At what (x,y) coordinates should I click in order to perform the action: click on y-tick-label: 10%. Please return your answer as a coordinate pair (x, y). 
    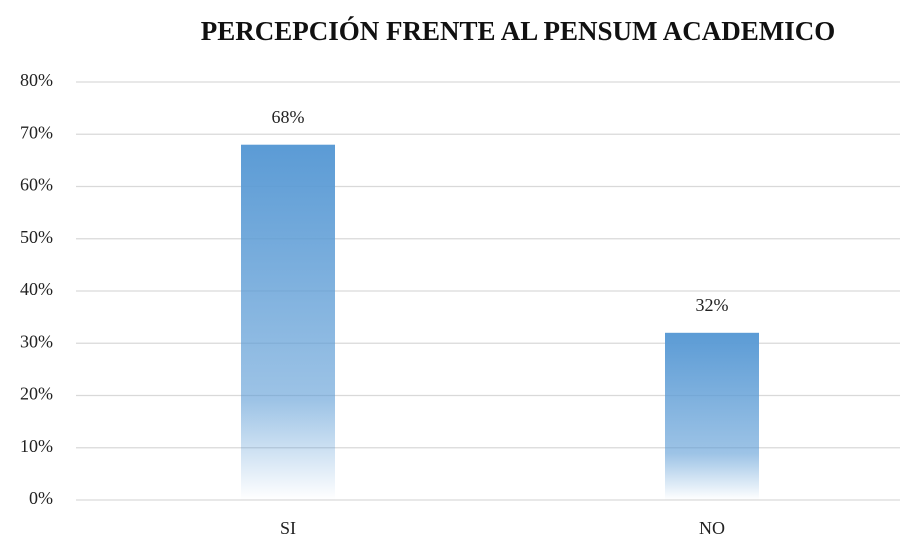
    Looking at the image, I should click on (36, 446).